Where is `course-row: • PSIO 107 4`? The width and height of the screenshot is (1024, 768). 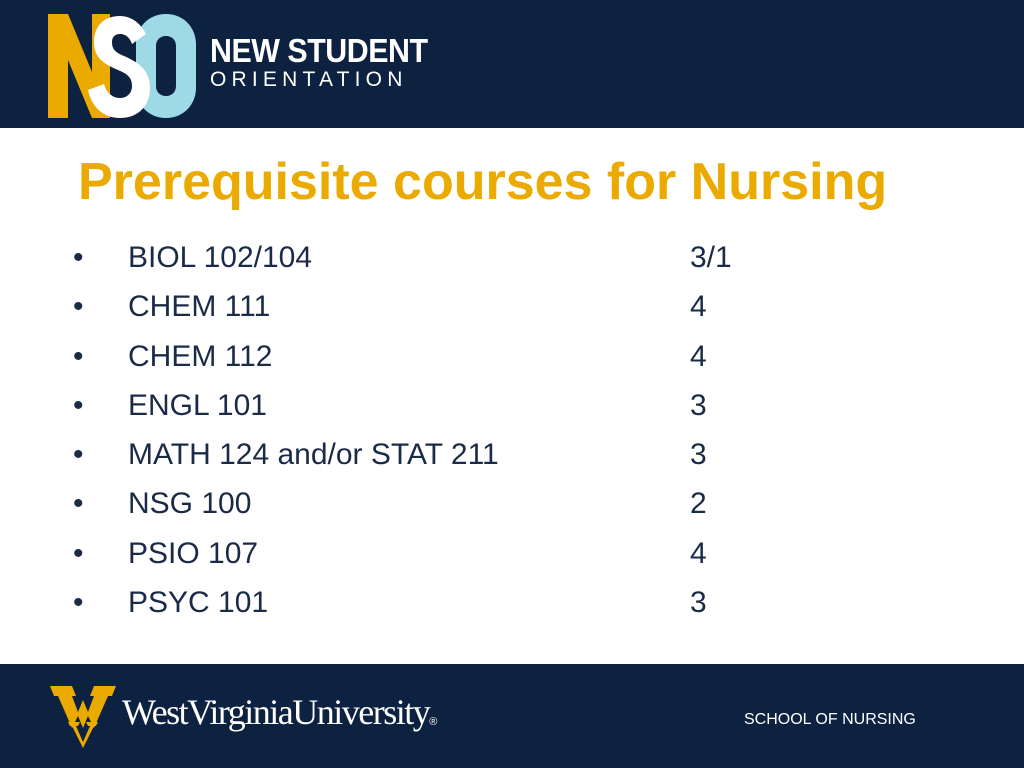 course-row: • PSIO 107 4 is located at coordinates (512, 553).